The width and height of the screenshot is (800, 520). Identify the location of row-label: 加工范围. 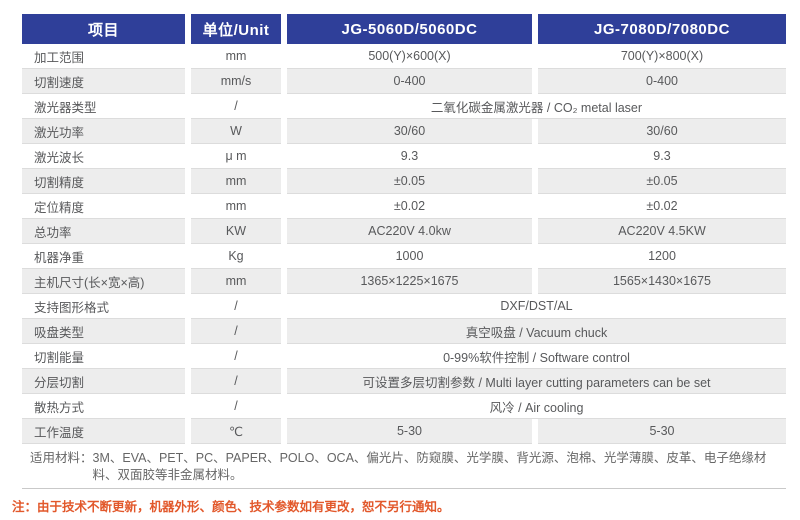
(103, 56).